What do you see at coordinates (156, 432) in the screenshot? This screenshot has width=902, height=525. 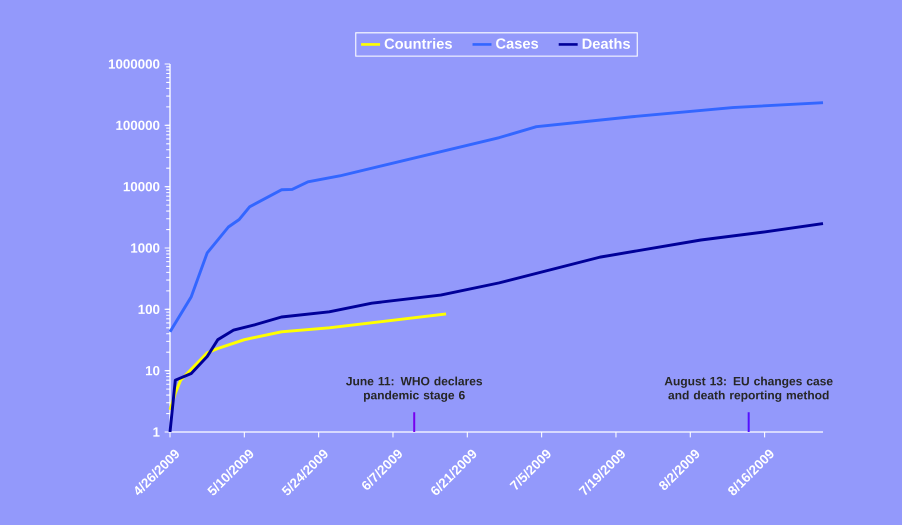 I see `y-tick-label: 1` at bounding box center [156, 432].